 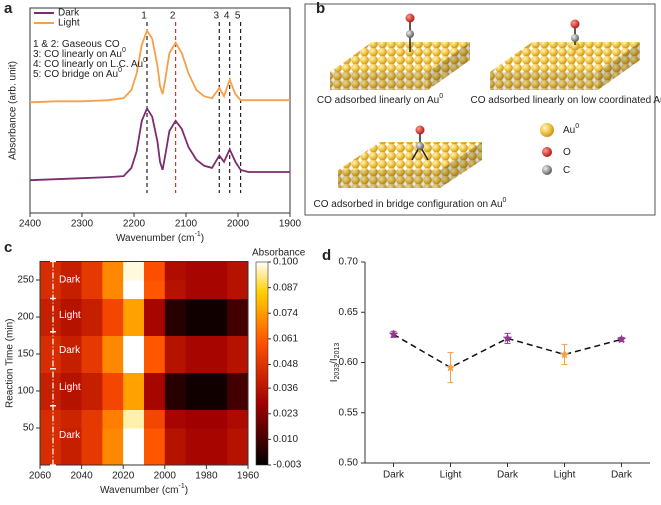 I want to click on y-tick-label: 0.60, so click(x=349, y=362).